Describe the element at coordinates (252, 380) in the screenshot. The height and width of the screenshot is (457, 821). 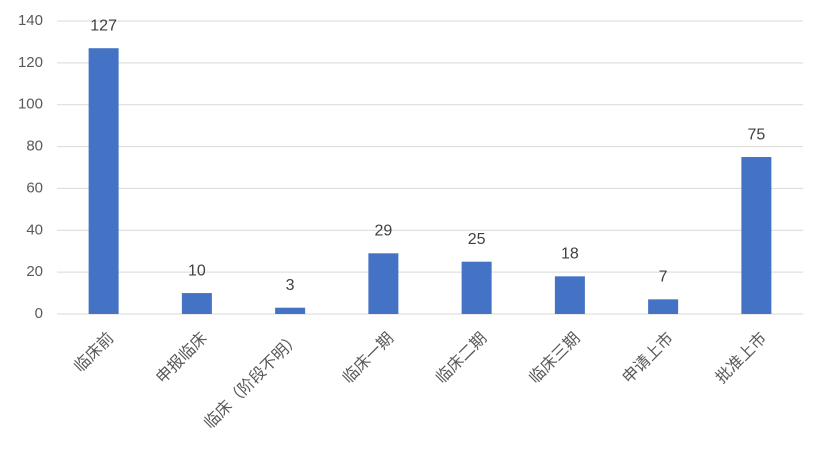
I see `x-tick-label: 临床（阶段不明）` at that location.